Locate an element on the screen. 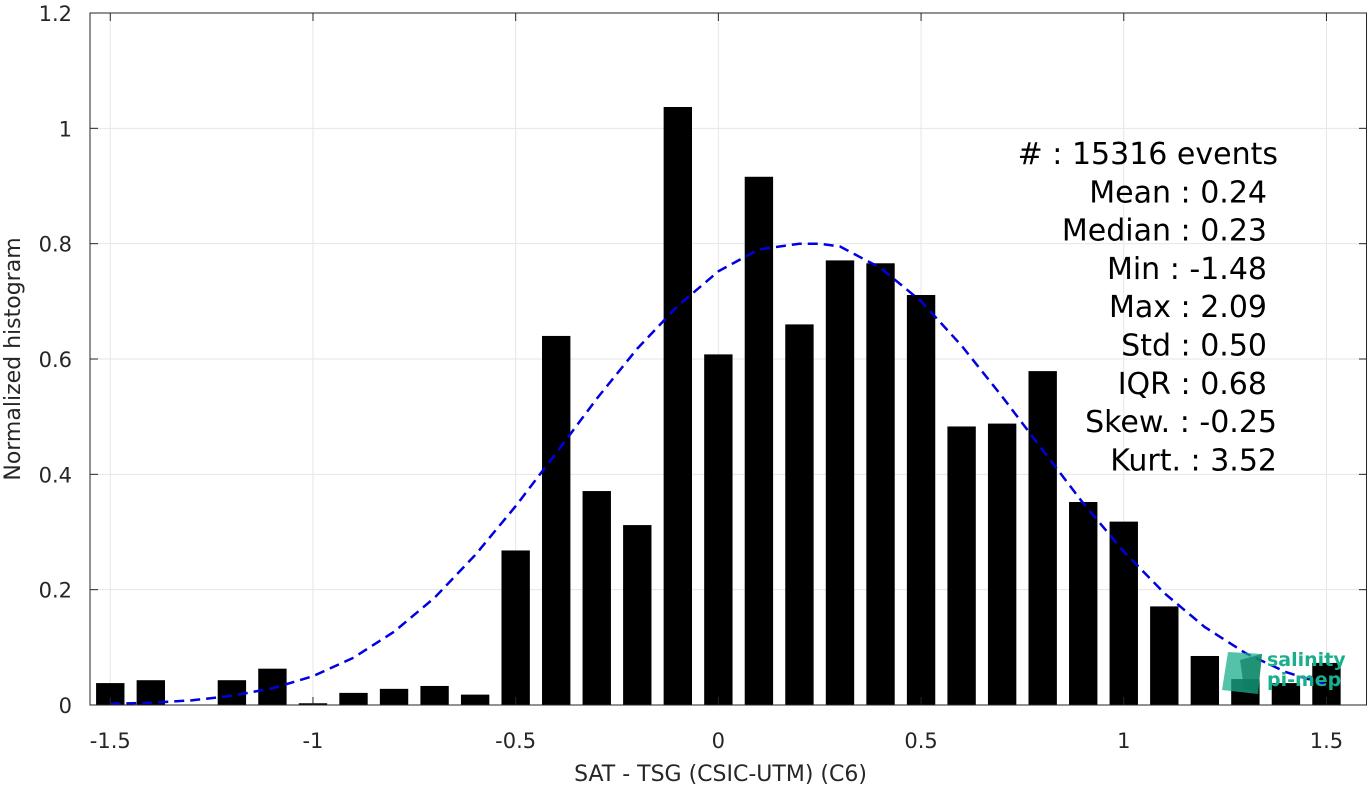 This screenshot has height=785, width=1367. x-tick-label-0: -1.5 is located at coordinates (110, 741).